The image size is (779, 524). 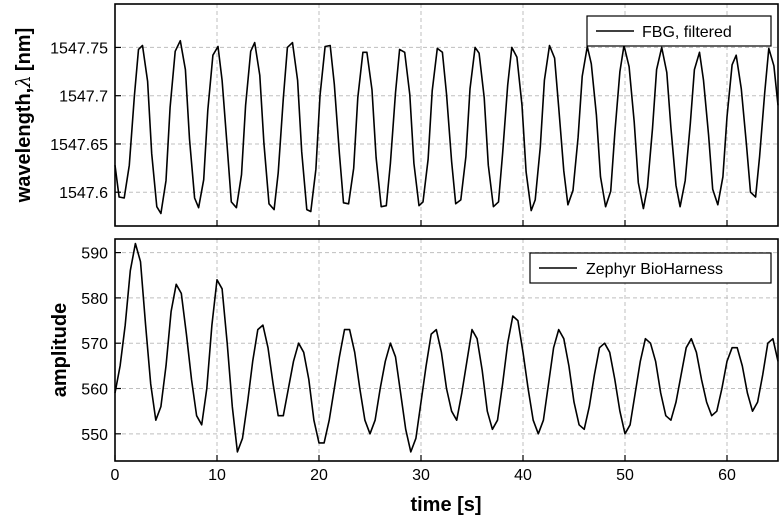 What do you see at coordinates (654, 269) in the screenshot?
I see `bottom-legend-label: Zephyr BioHarness` at bounding box center [654, 269].